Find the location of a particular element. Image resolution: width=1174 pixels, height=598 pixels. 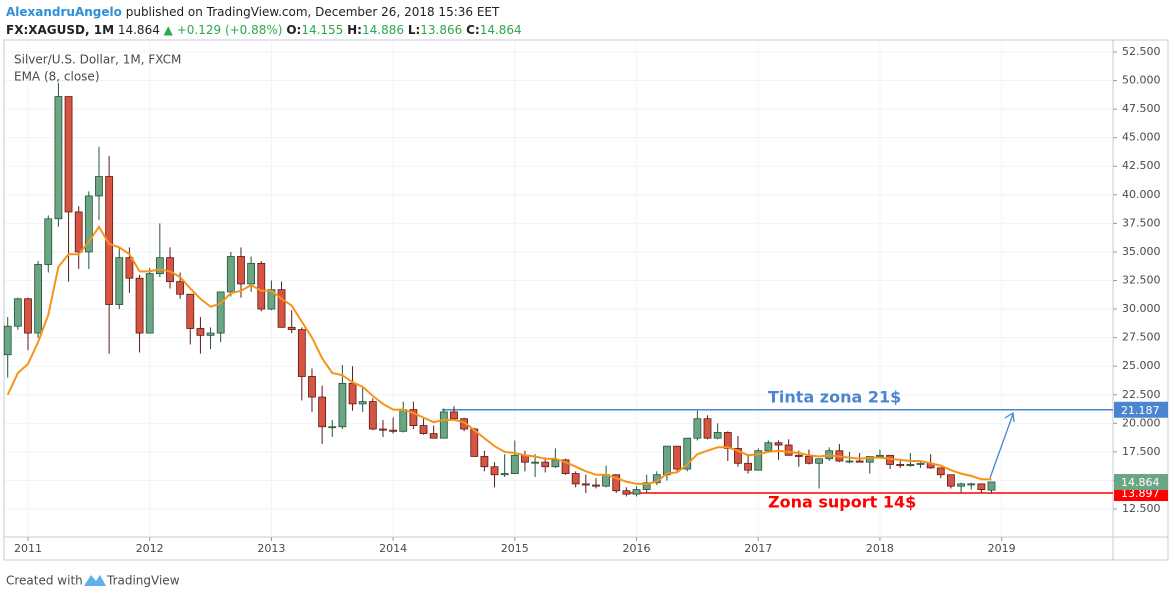

y-tick-label: 35.000 is located at coordinates (1141, 251).